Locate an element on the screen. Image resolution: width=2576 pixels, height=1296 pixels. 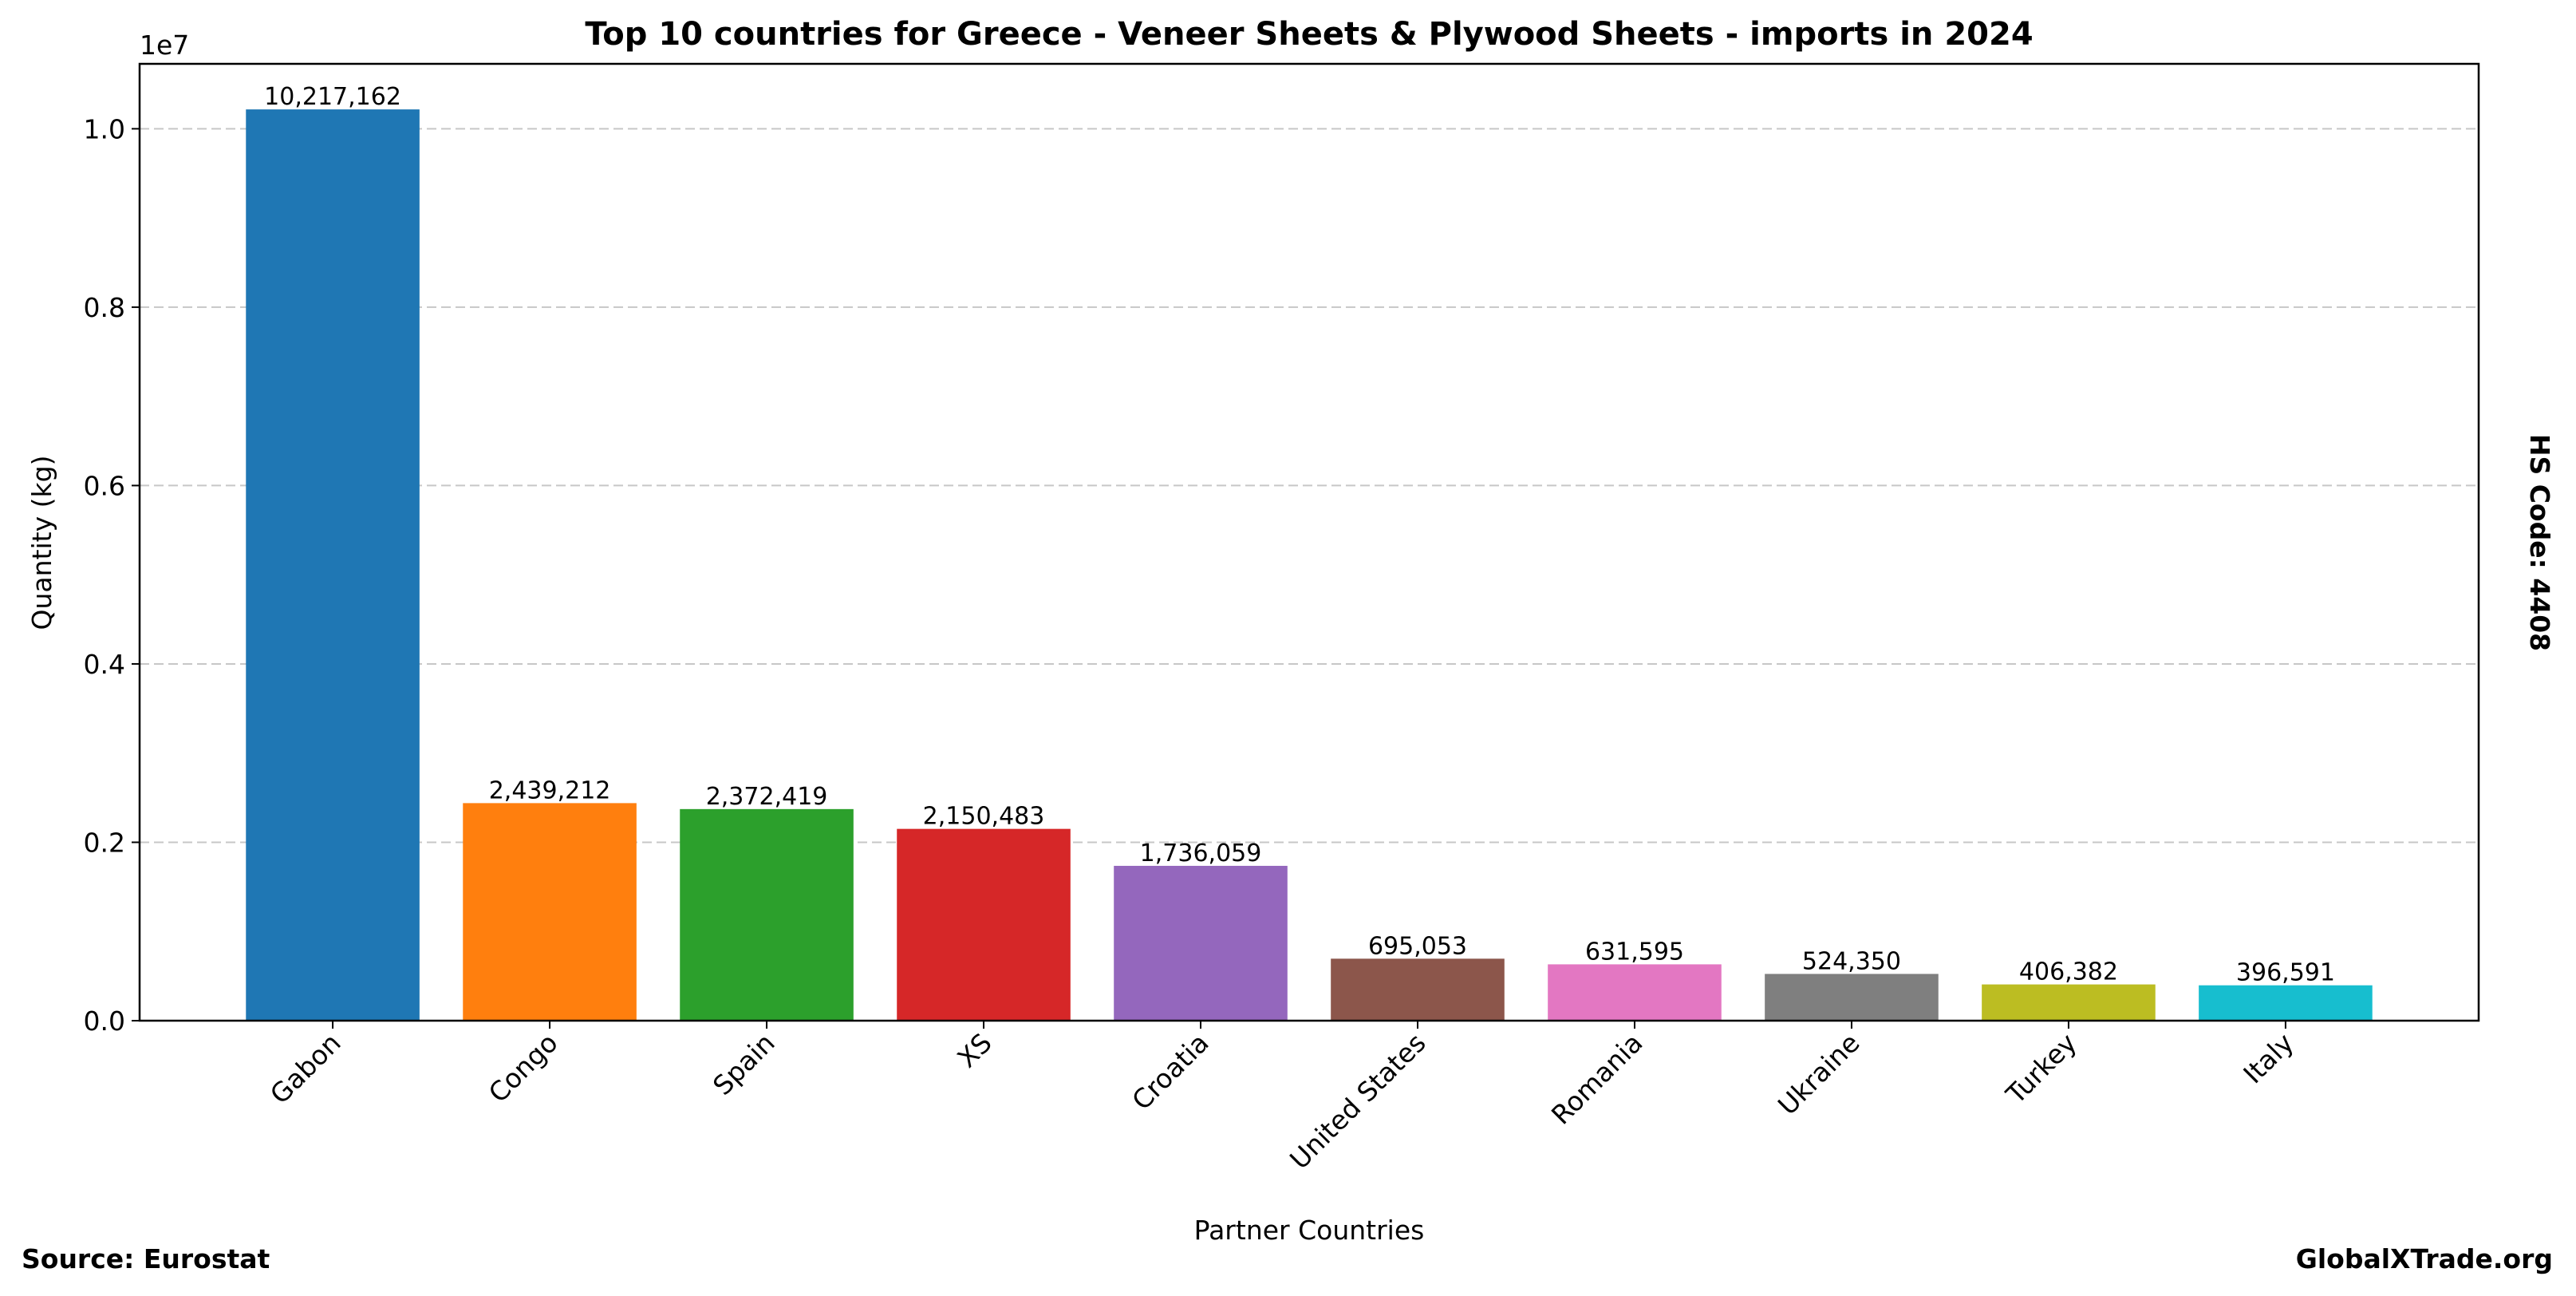
x-tick-label: Italy is located at coordinates (2268, 1058).